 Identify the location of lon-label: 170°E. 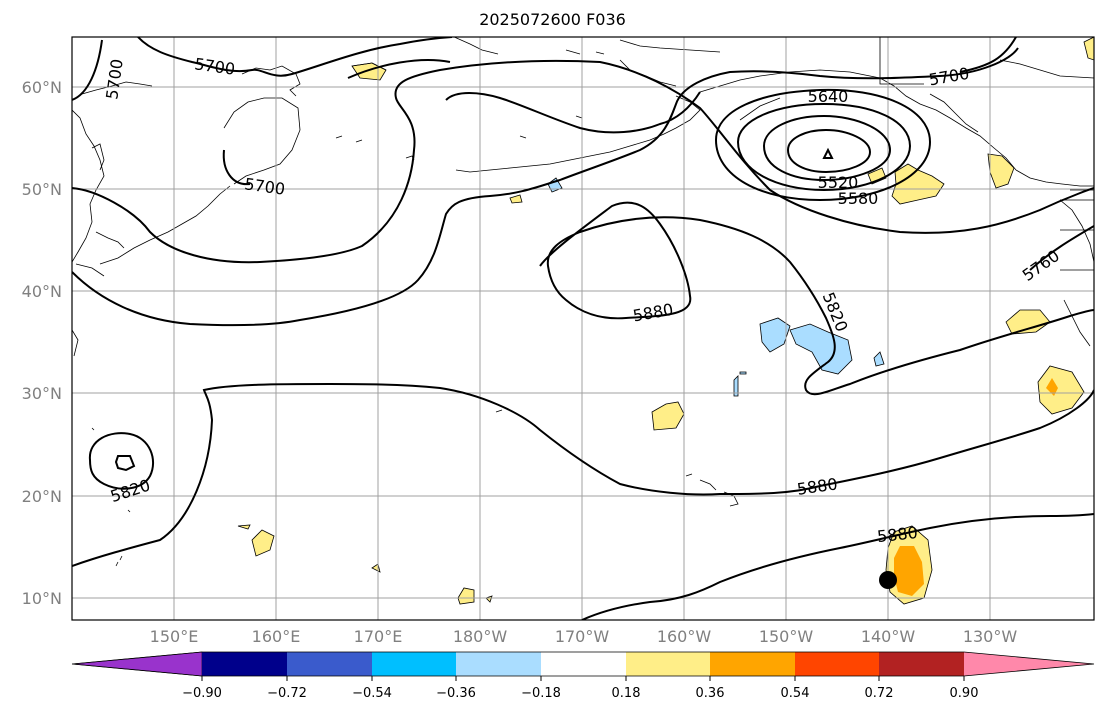
(378, 636).